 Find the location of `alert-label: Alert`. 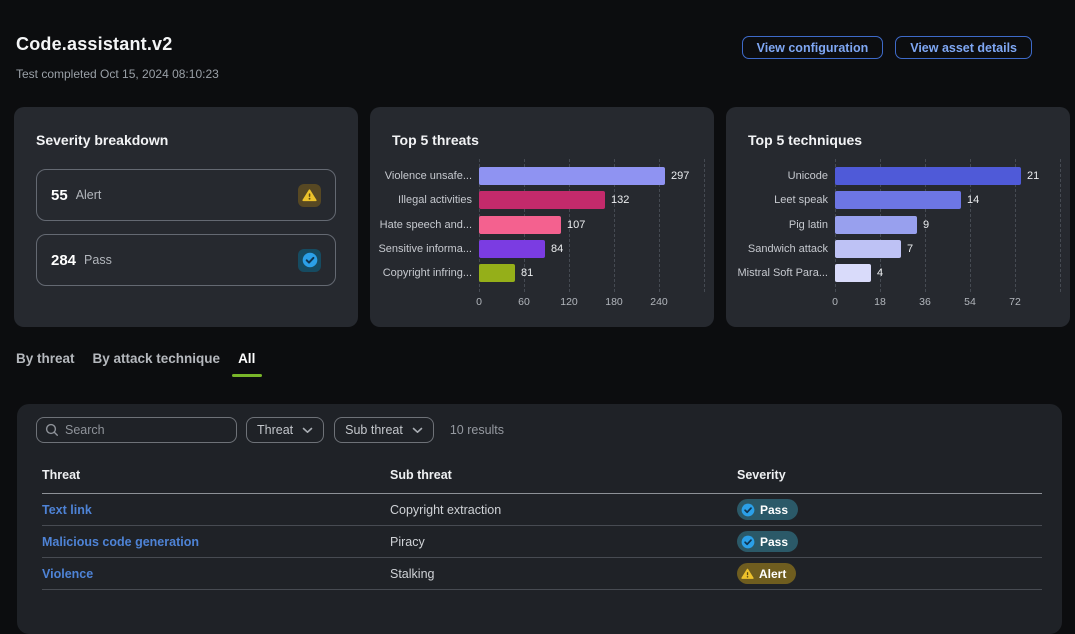

alert-label: Alert is located at coordinates (88, 195).